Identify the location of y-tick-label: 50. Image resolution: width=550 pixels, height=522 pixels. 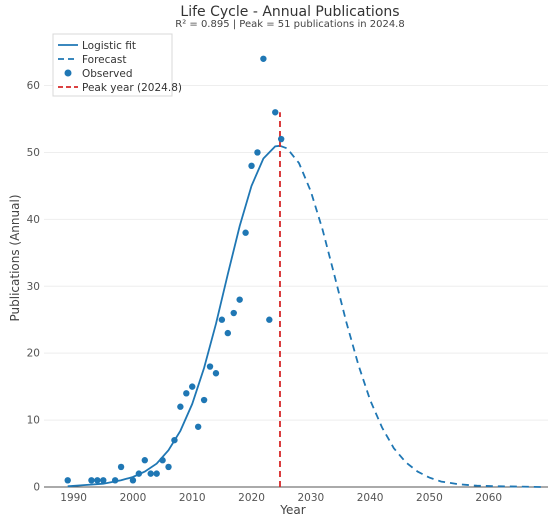
(33, 153).